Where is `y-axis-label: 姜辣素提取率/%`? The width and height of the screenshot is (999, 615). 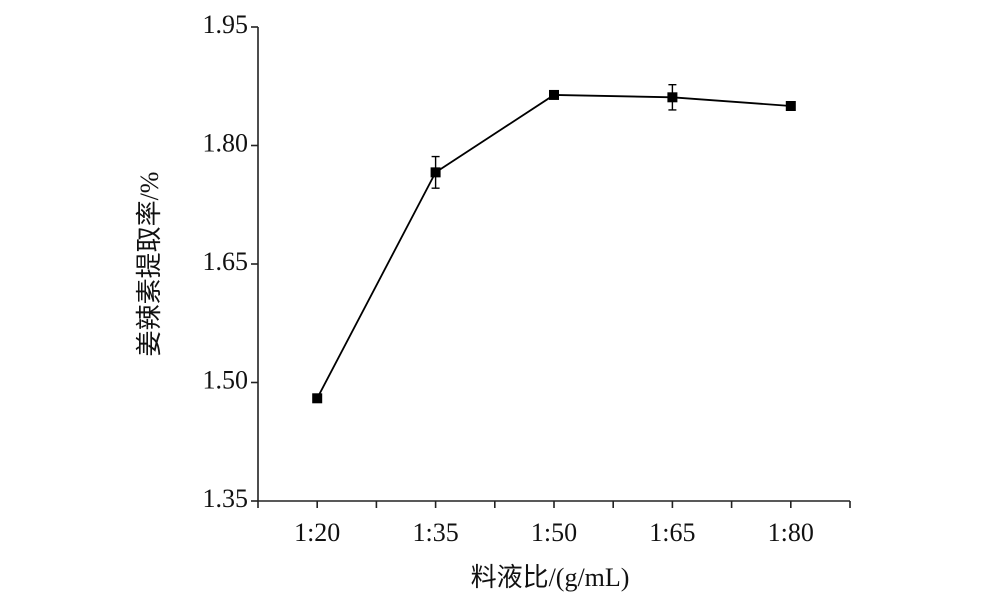
y-axis-label: 姜辣素提取率/% is located at coordinates (149, 264).